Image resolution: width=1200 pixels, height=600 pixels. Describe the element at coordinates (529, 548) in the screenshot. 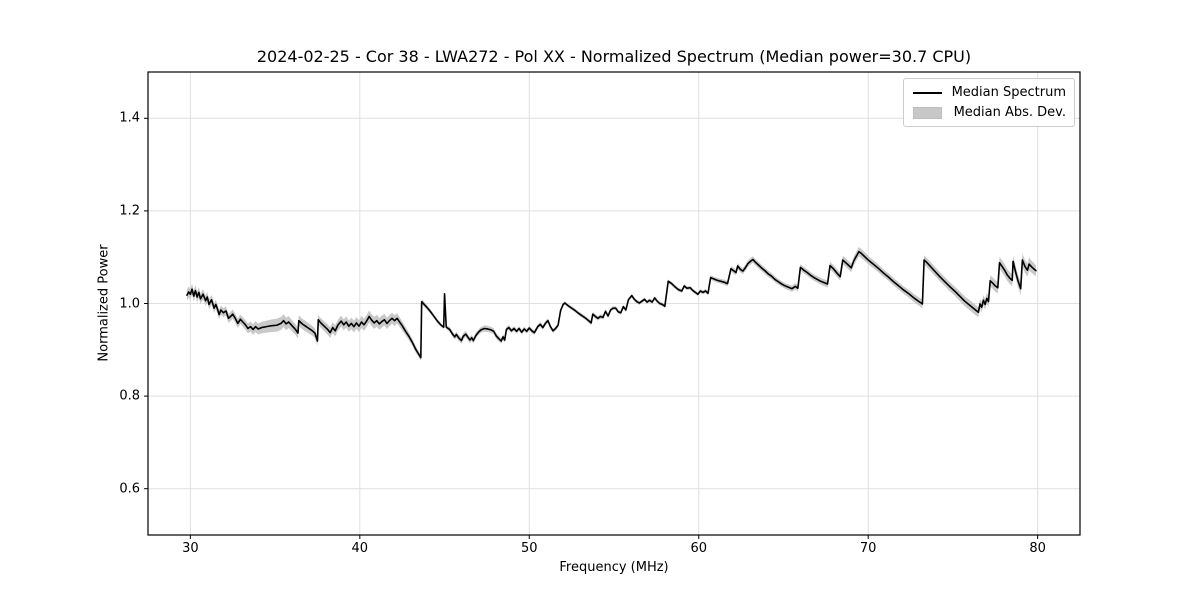

I see `x-tick-label-50: 50` at that location.